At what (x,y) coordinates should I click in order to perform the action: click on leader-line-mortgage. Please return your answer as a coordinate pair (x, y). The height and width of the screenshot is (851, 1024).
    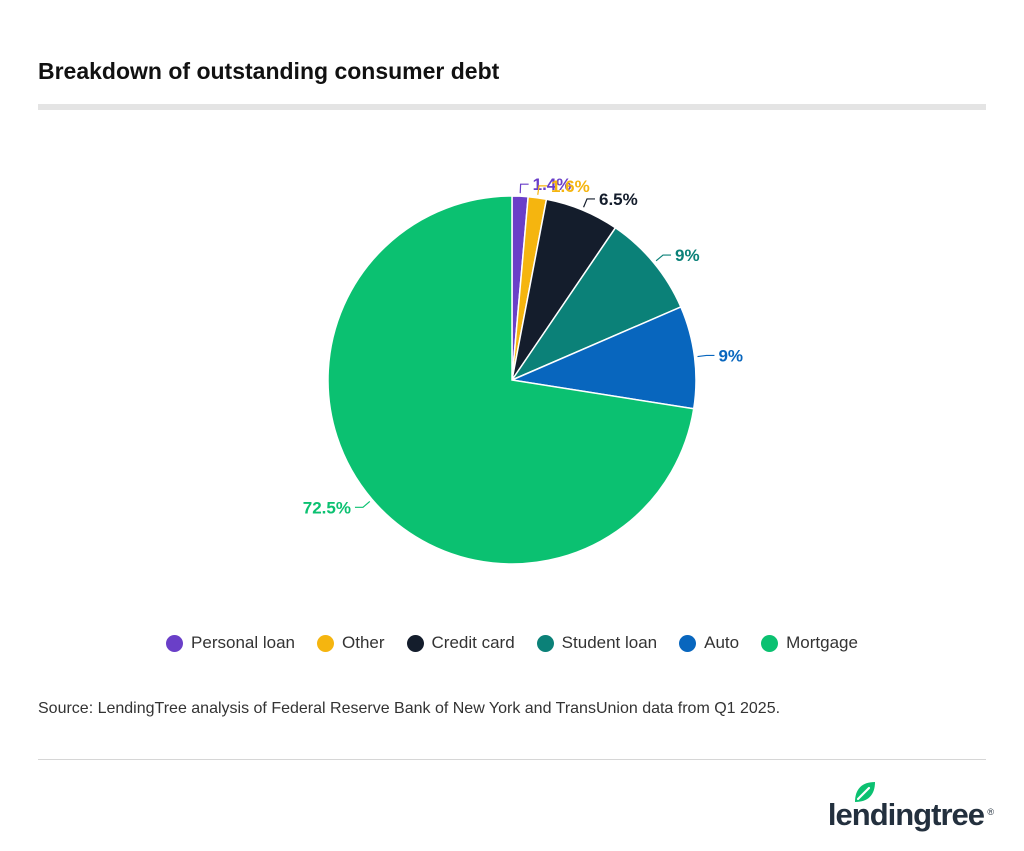
    Looking at the image, I should click on (362, 504).